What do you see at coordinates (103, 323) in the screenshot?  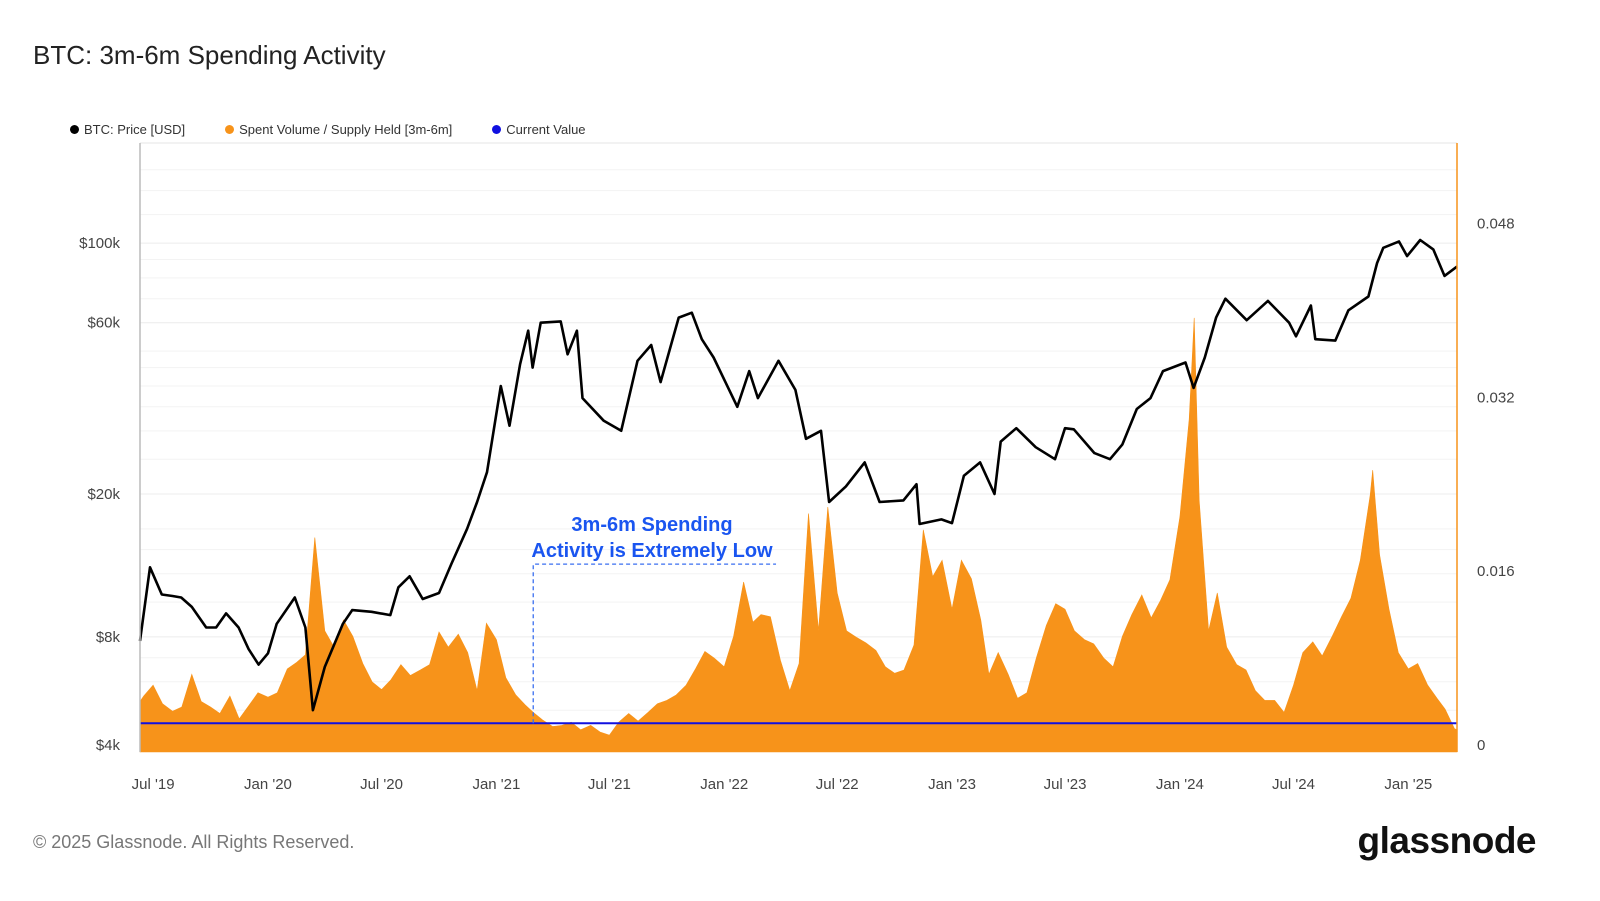 I see `left-axis-tick-label: $60k` at bounding box center [103, 323].